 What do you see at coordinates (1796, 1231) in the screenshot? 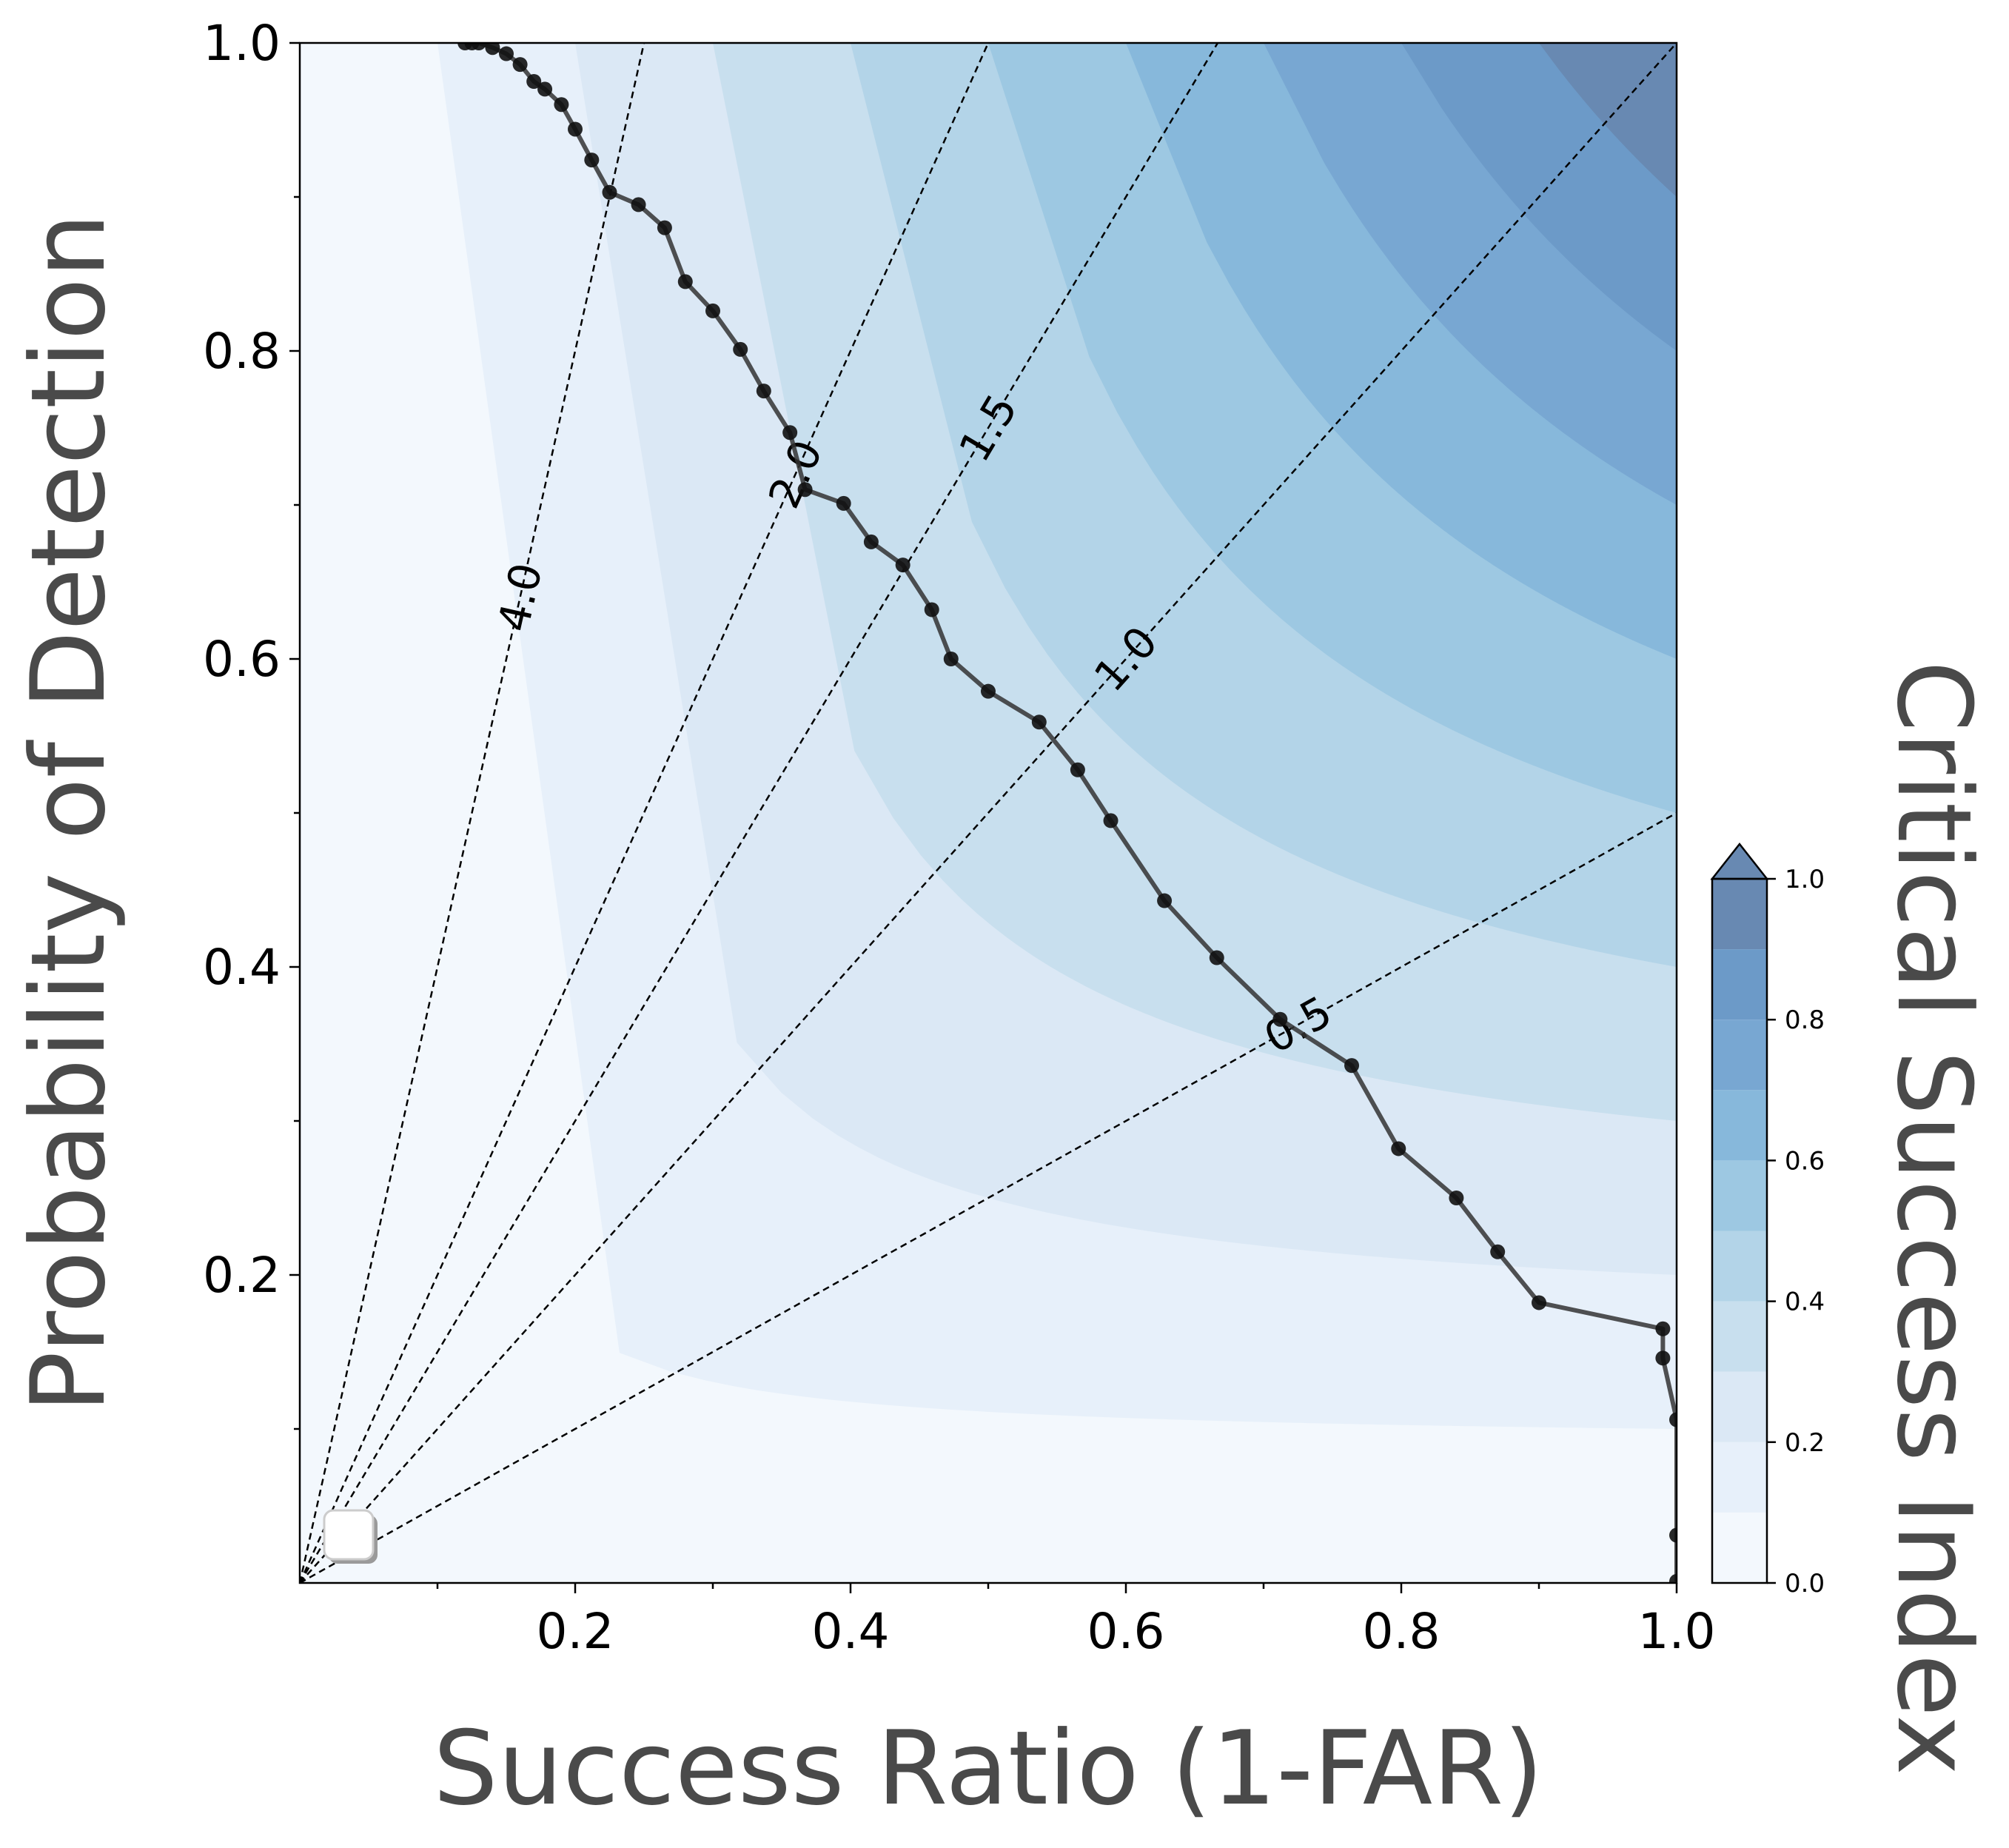
I see `colorbar-ticks: 0.0 0.2 0.4 0.6 0.8 1.0` at bounding box center [1796, 1231].